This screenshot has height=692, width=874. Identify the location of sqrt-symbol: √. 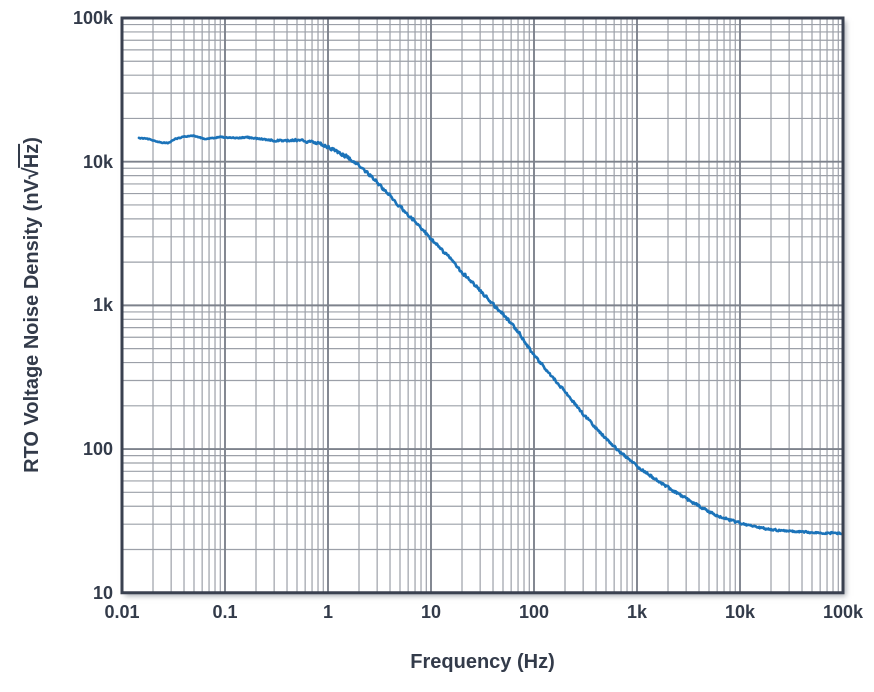
(30, 174).